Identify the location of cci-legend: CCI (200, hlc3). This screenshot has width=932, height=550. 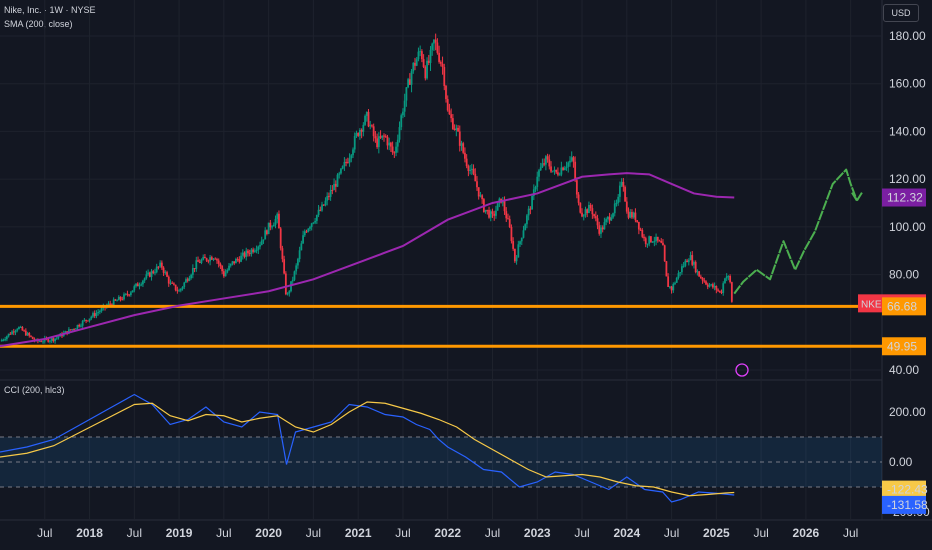
(34, 390).